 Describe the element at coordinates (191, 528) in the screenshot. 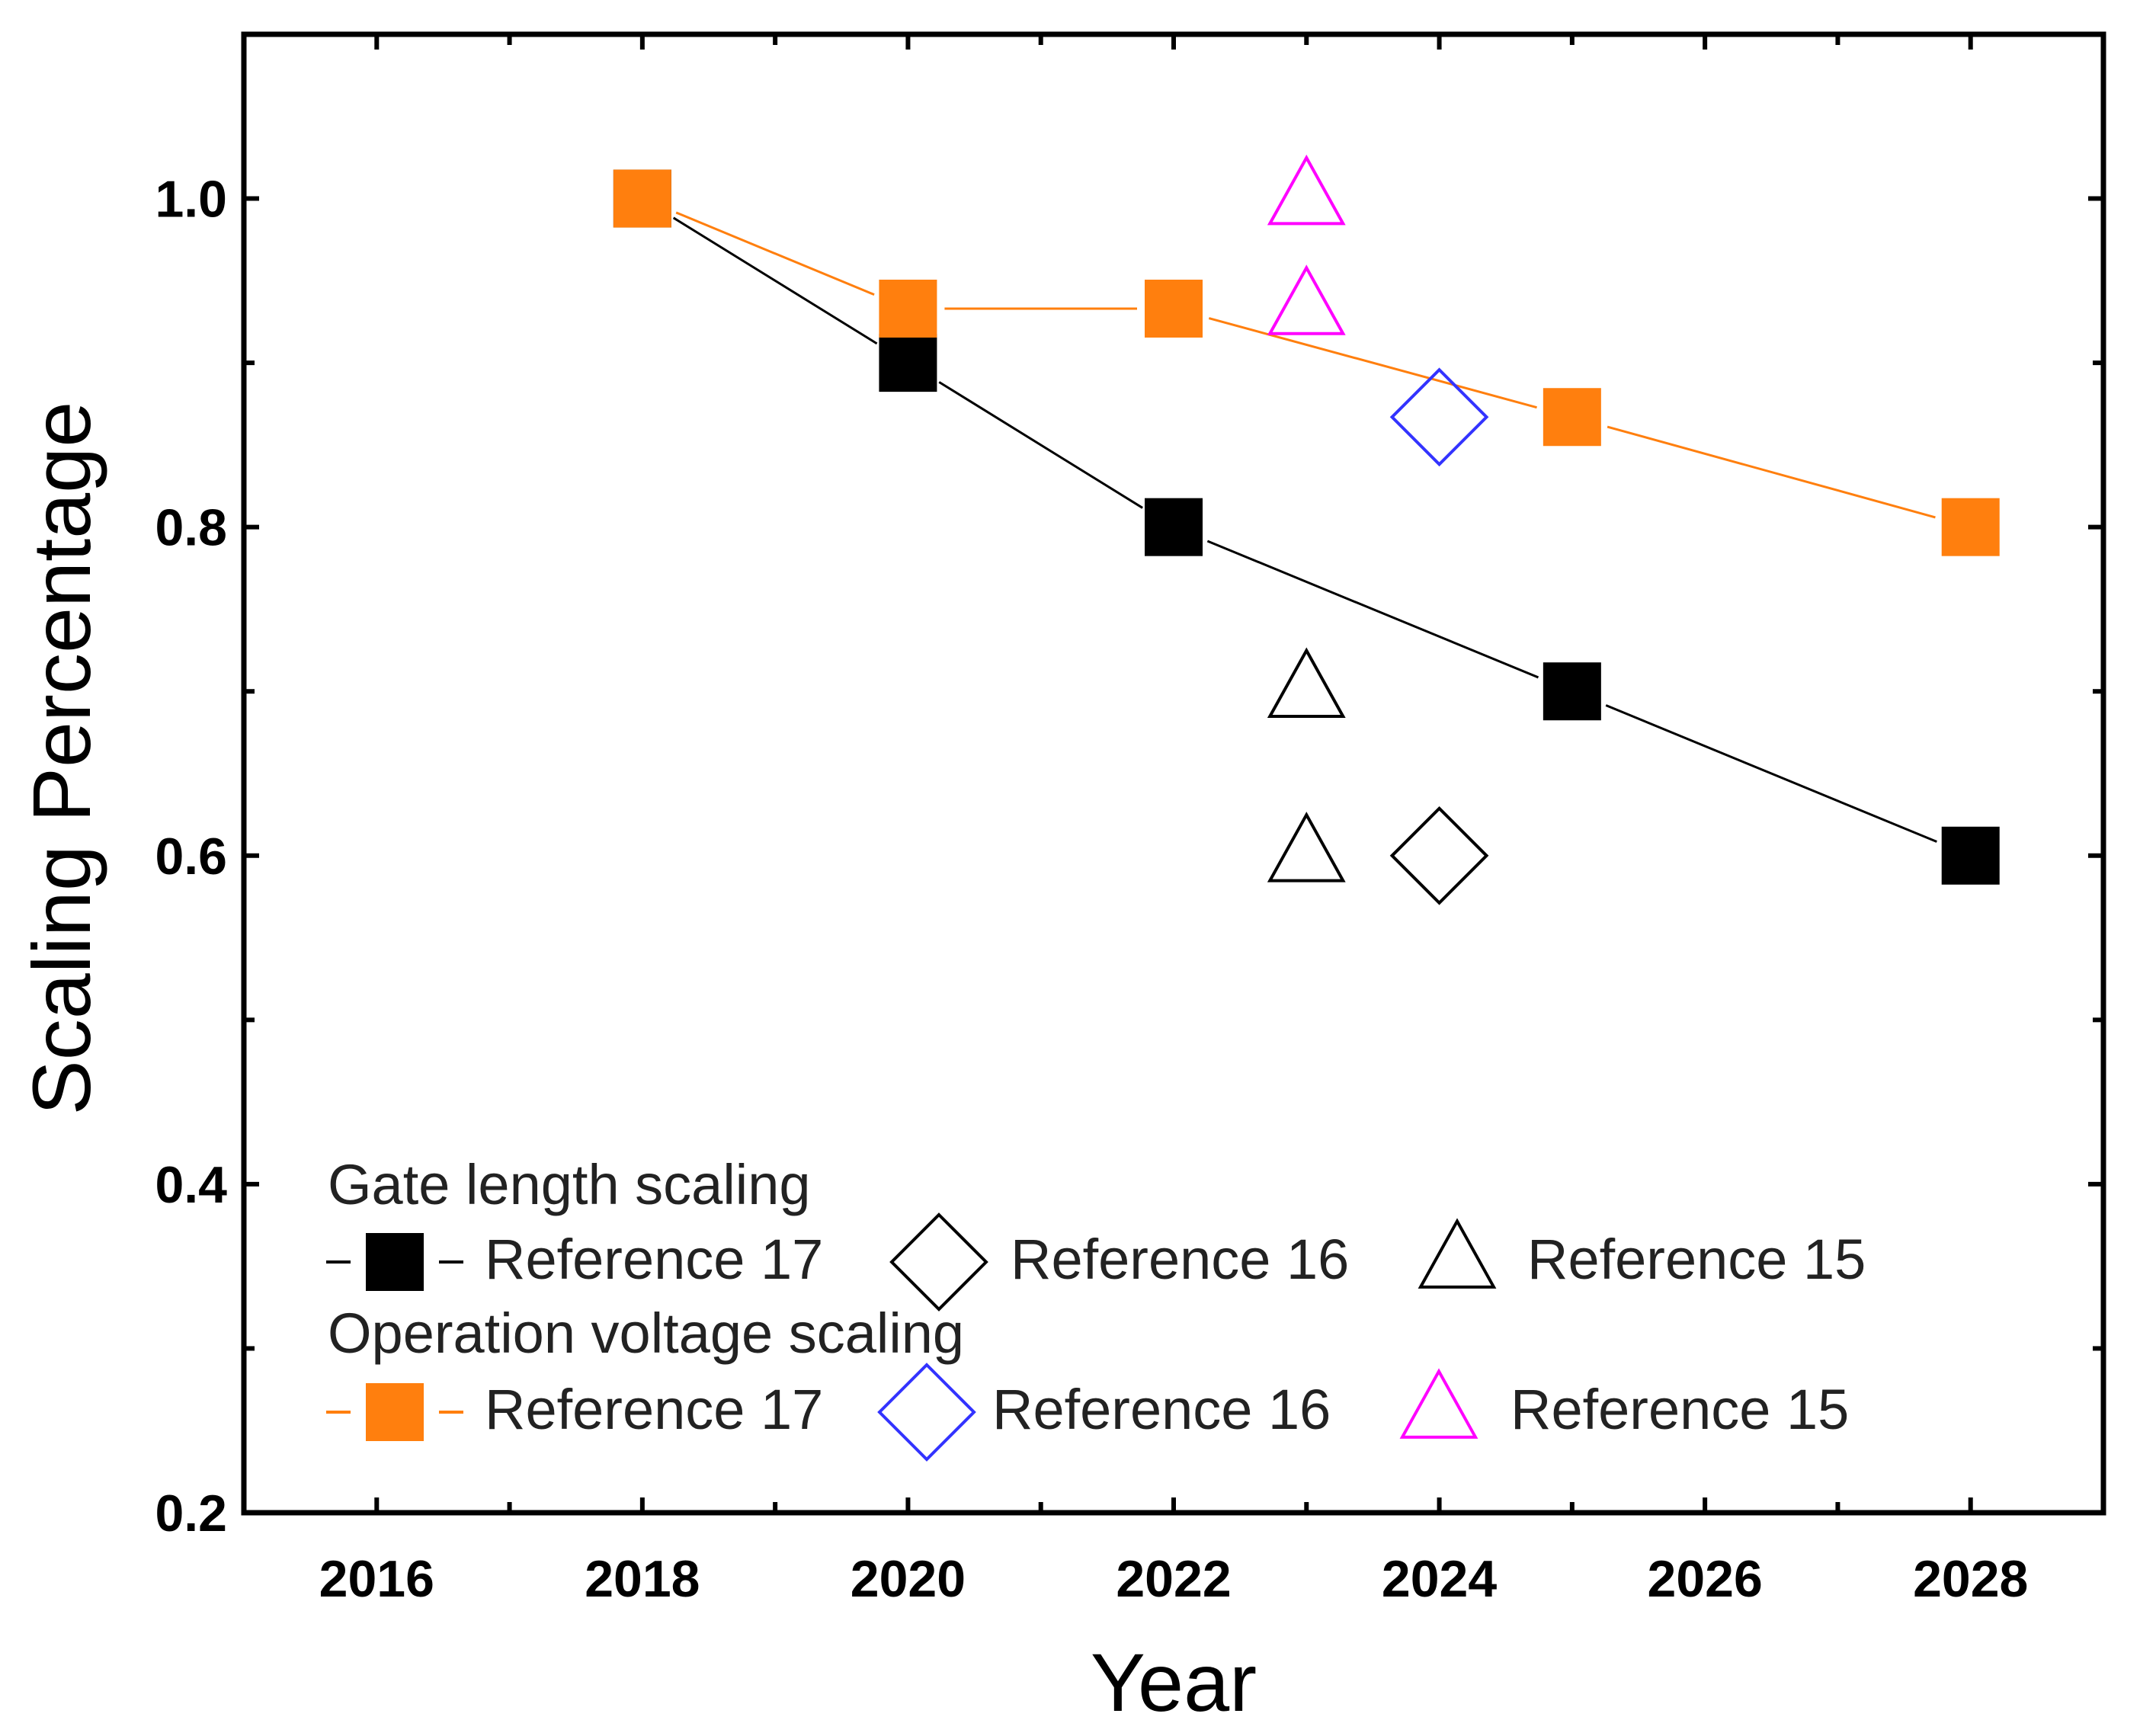

I see `y-tick-label: 0.8` at that location.